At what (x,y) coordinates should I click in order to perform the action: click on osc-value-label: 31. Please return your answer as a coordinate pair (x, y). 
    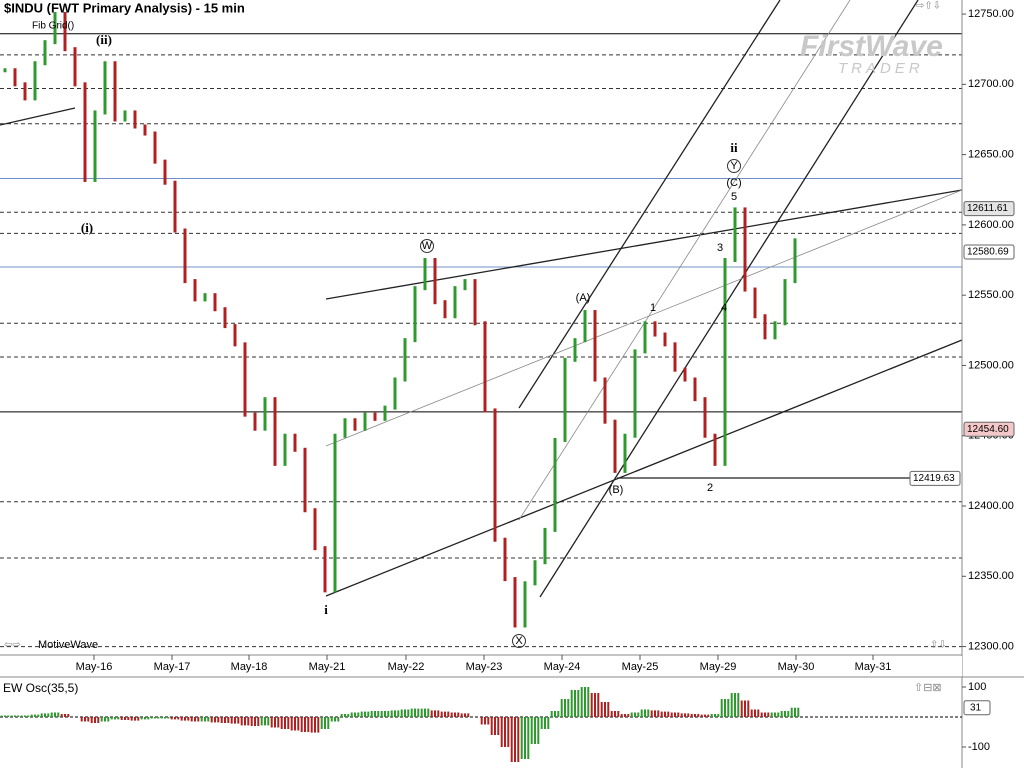
    Looking at the image, I should click on (976, 707).